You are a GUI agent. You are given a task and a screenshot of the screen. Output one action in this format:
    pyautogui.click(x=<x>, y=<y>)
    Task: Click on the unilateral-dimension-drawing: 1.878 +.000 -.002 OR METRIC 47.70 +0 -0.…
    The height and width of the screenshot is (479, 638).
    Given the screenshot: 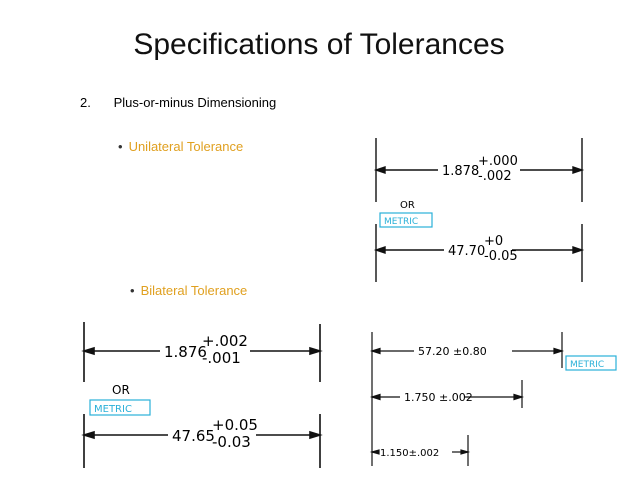 What is the action you would take?
    pyautogui.click(x=479, y=210)
    